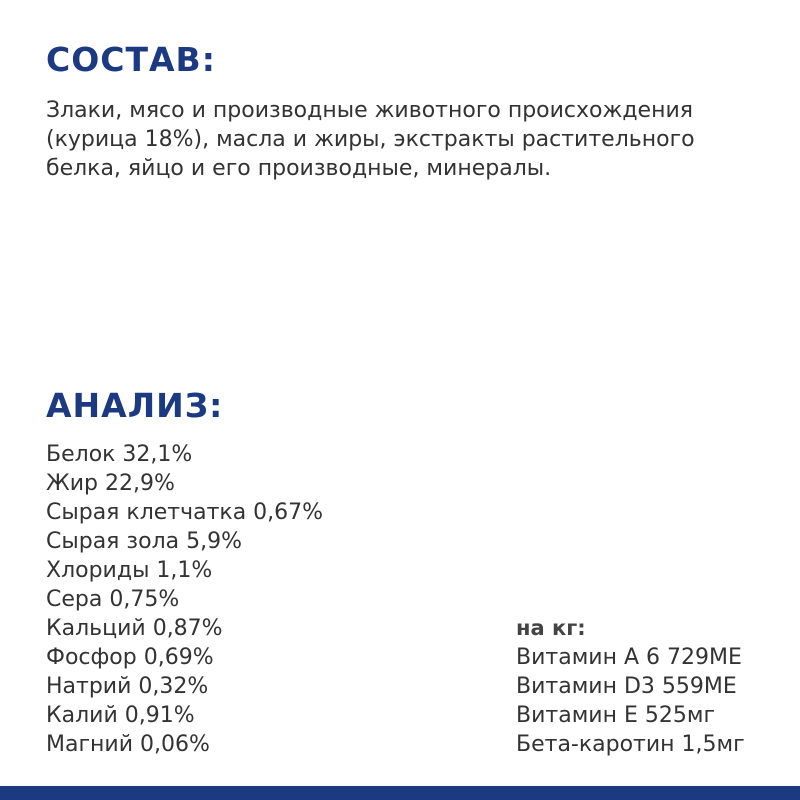  I want to click on footer-bar, so click(400, 793).